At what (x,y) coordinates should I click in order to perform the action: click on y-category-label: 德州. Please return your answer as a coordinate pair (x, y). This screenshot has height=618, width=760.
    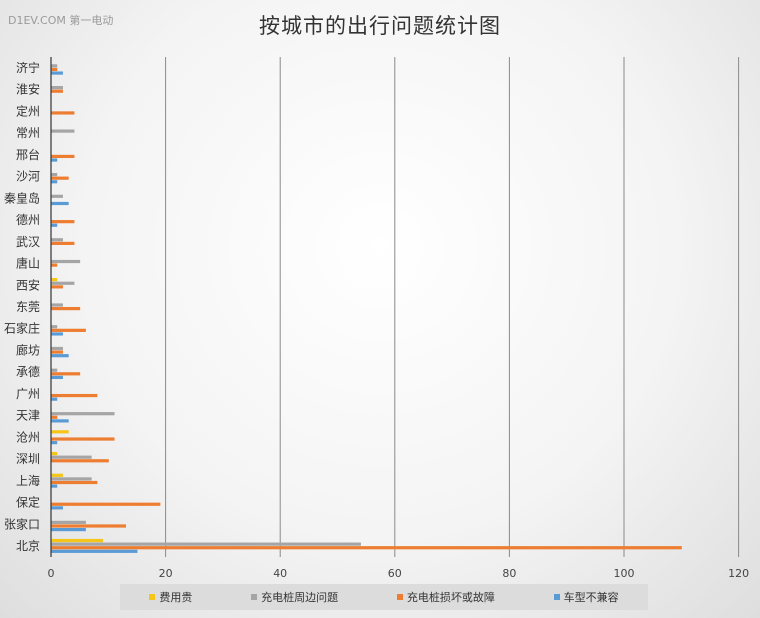
    Looking at the image, I should click on (28, 219).